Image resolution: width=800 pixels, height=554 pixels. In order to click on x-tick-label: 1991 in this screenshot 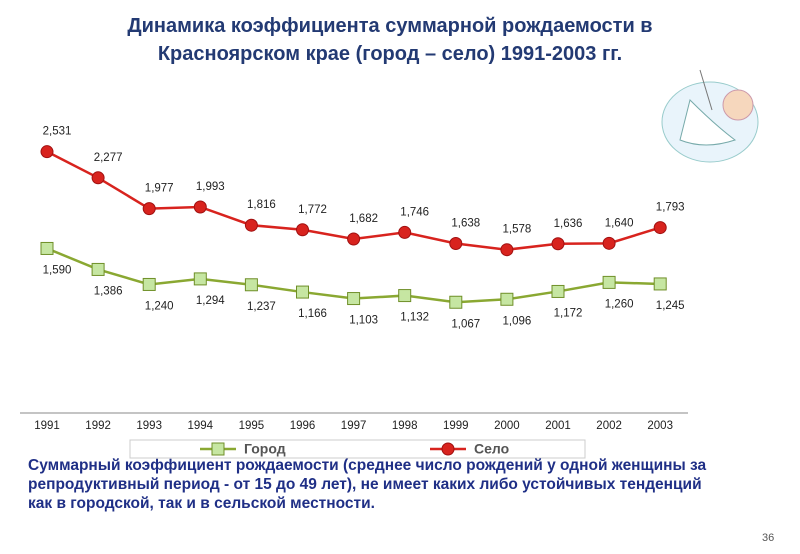, I will do `click(47, 426)`.